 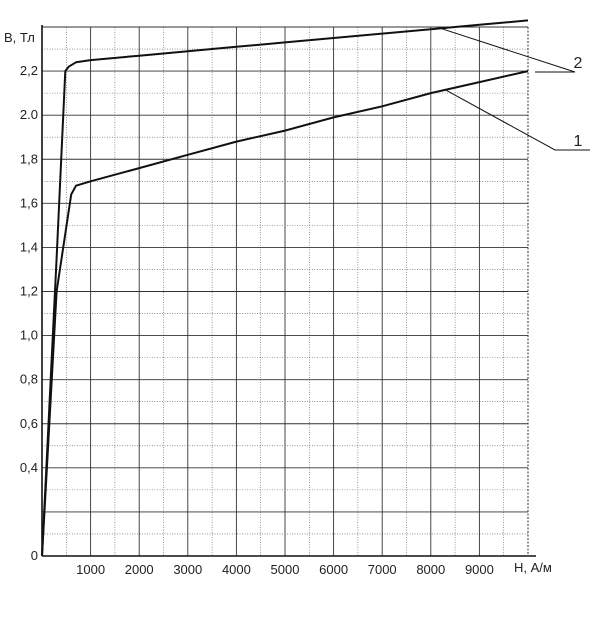 What do you see at coordinates (29, 379) in the screenshot?
I see `y-tick-label: 0,8` at bounding box center [29, 379].